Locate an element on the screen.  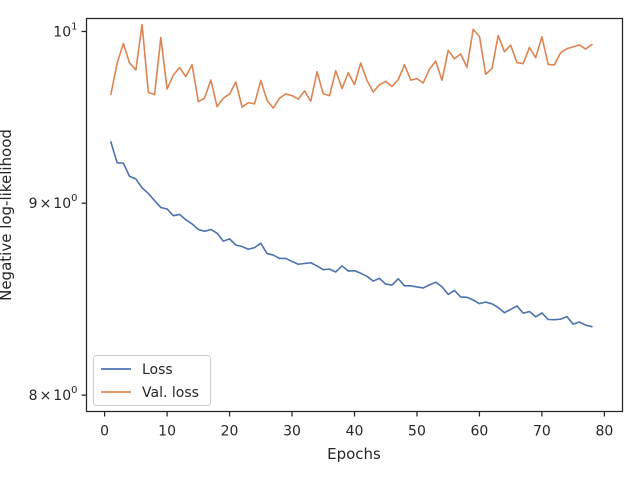
legend-box is located at coordinates (152, 380).